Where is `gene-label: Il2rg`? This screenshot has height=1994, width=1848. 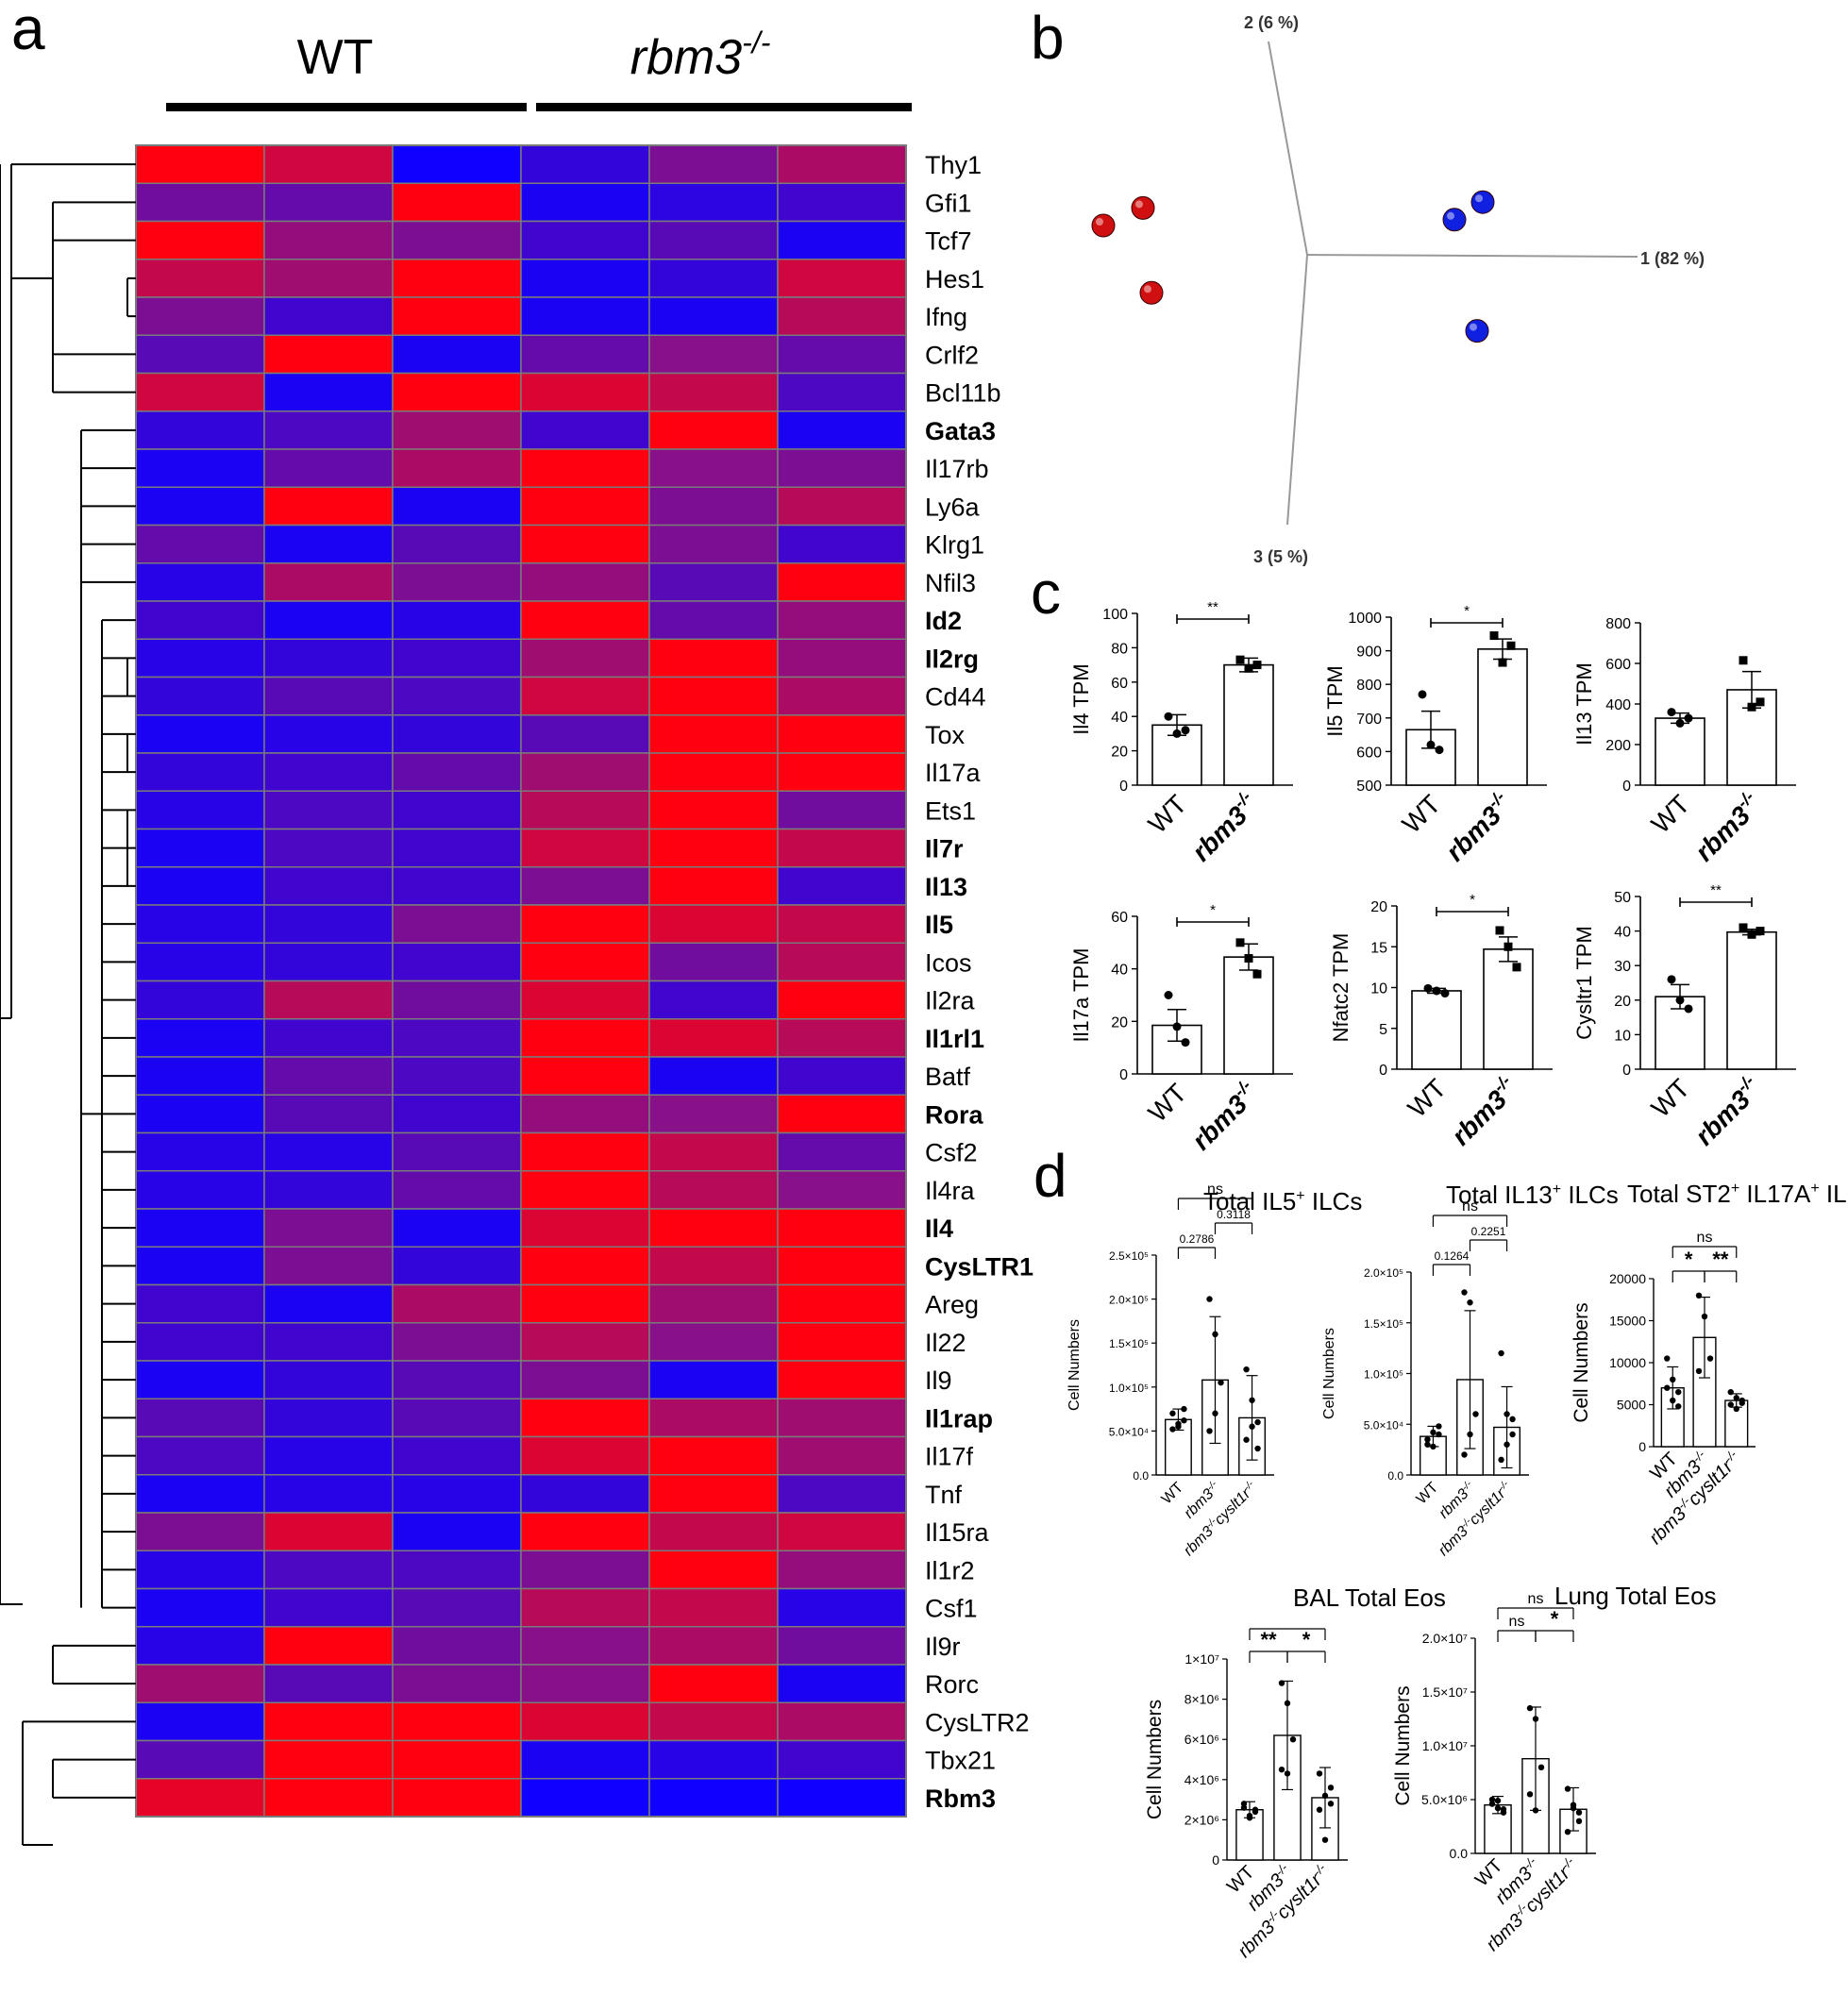 gene-label: Il2rg is located at coordinates (952, 659).